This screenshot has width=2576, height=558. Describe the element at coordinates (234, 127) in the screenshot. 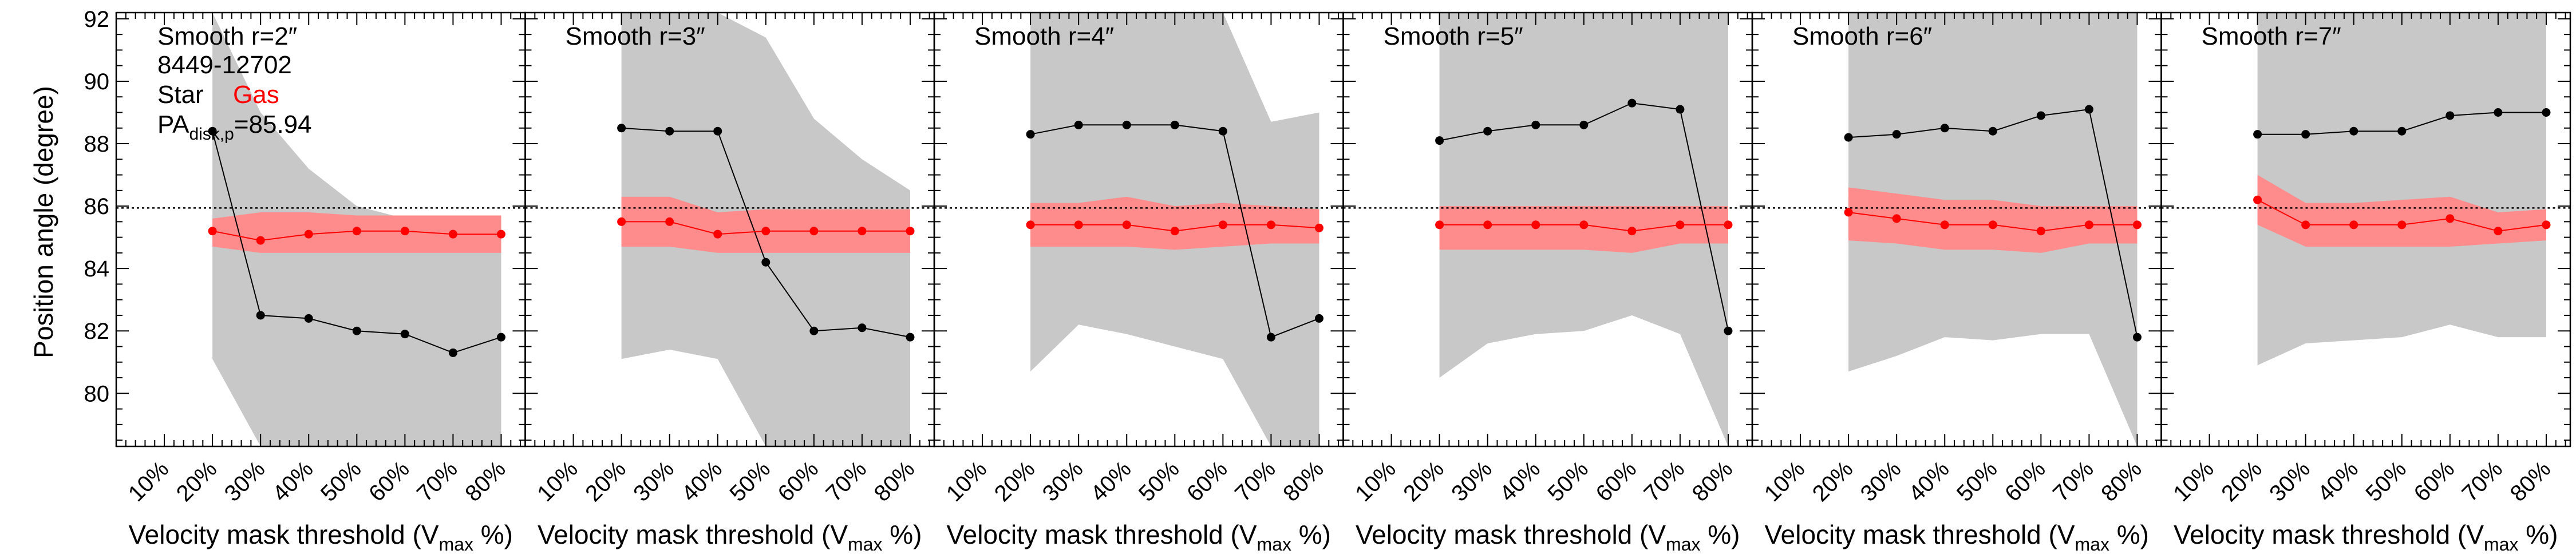

I see `pa-annotation: PAdisk,p=85.94` at that location.